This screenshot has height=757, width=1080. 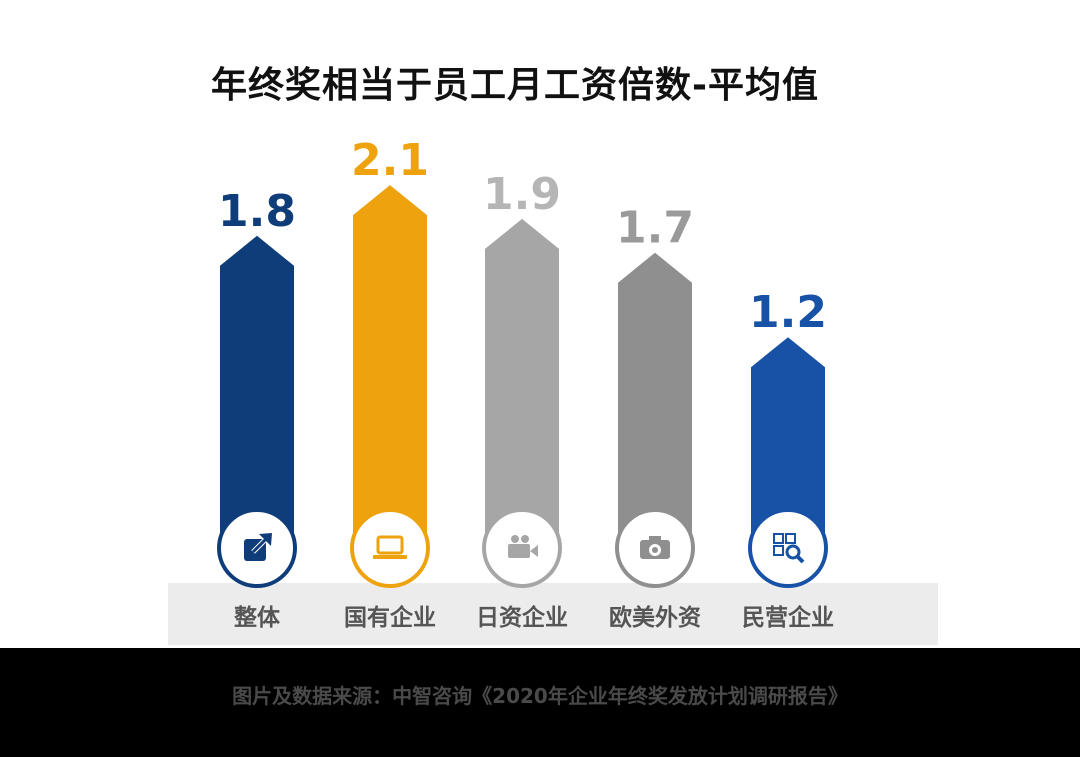 I want to click on value-label-1: 1.8, so click(x=257, y=211).